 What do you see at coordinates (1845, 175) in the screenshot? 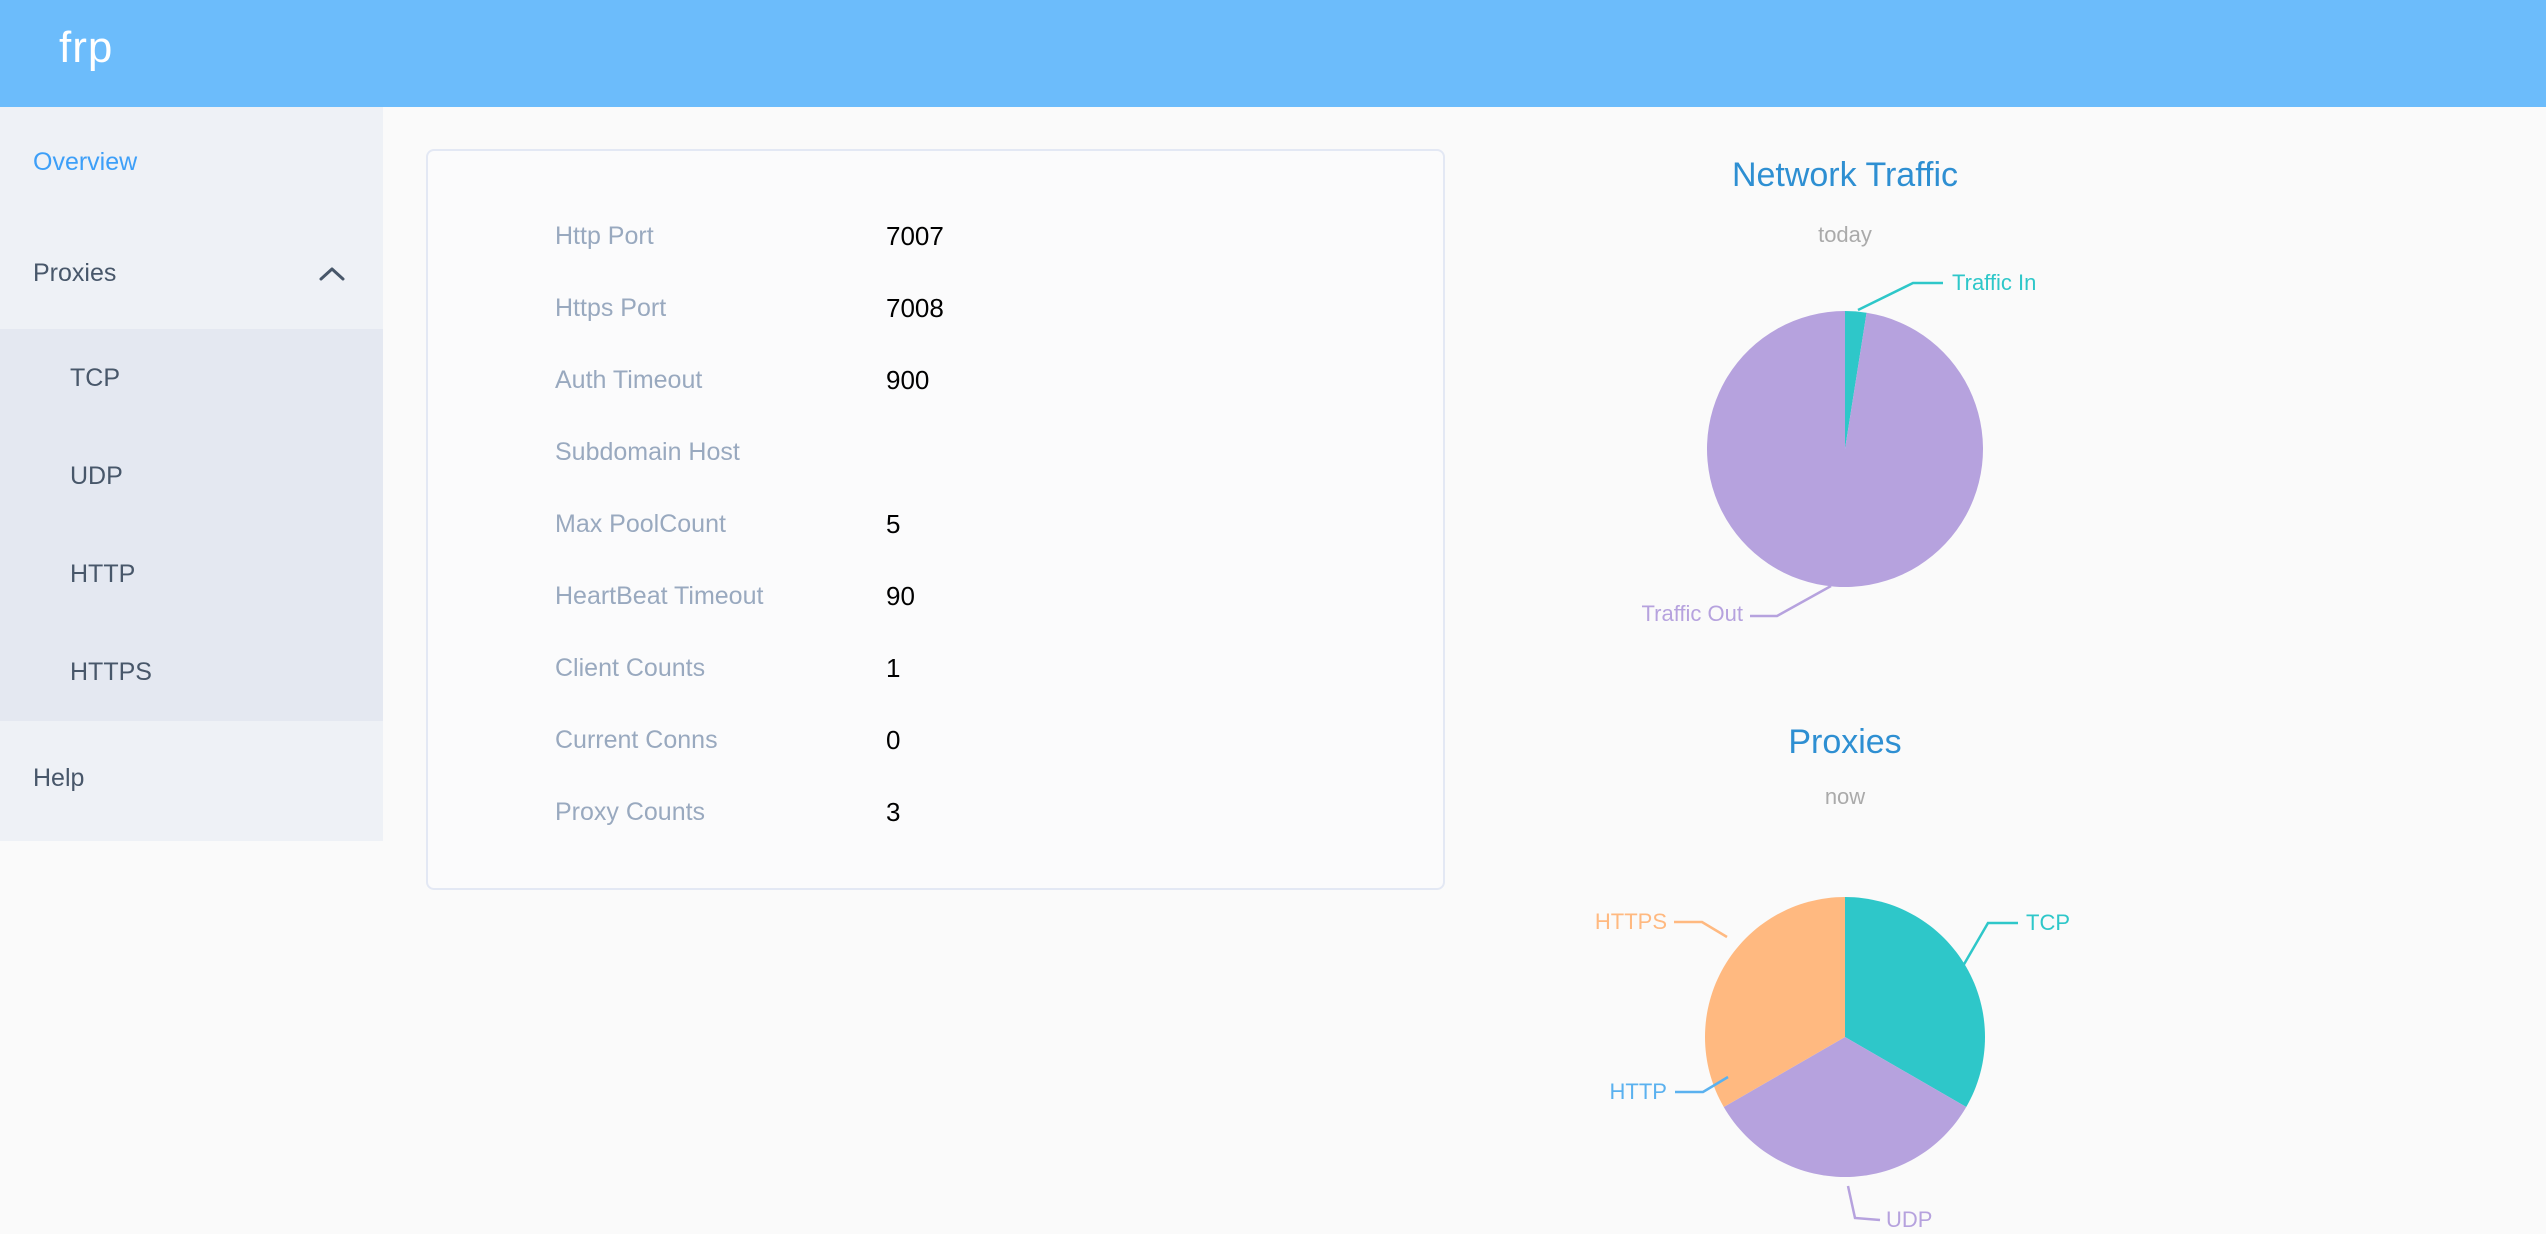
I see `chart-title: Network Traffic` at bounding box center [1845, 175].